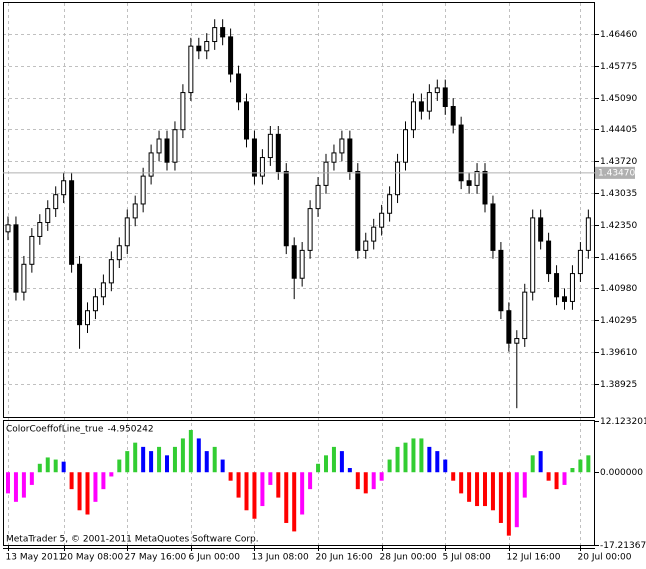 This screenshot has width=646, height=569. What do you see at coordinates (618, 385) in the screenshot?
I see `y-tick-label: 1.38925` at bounding box center [618, 385].